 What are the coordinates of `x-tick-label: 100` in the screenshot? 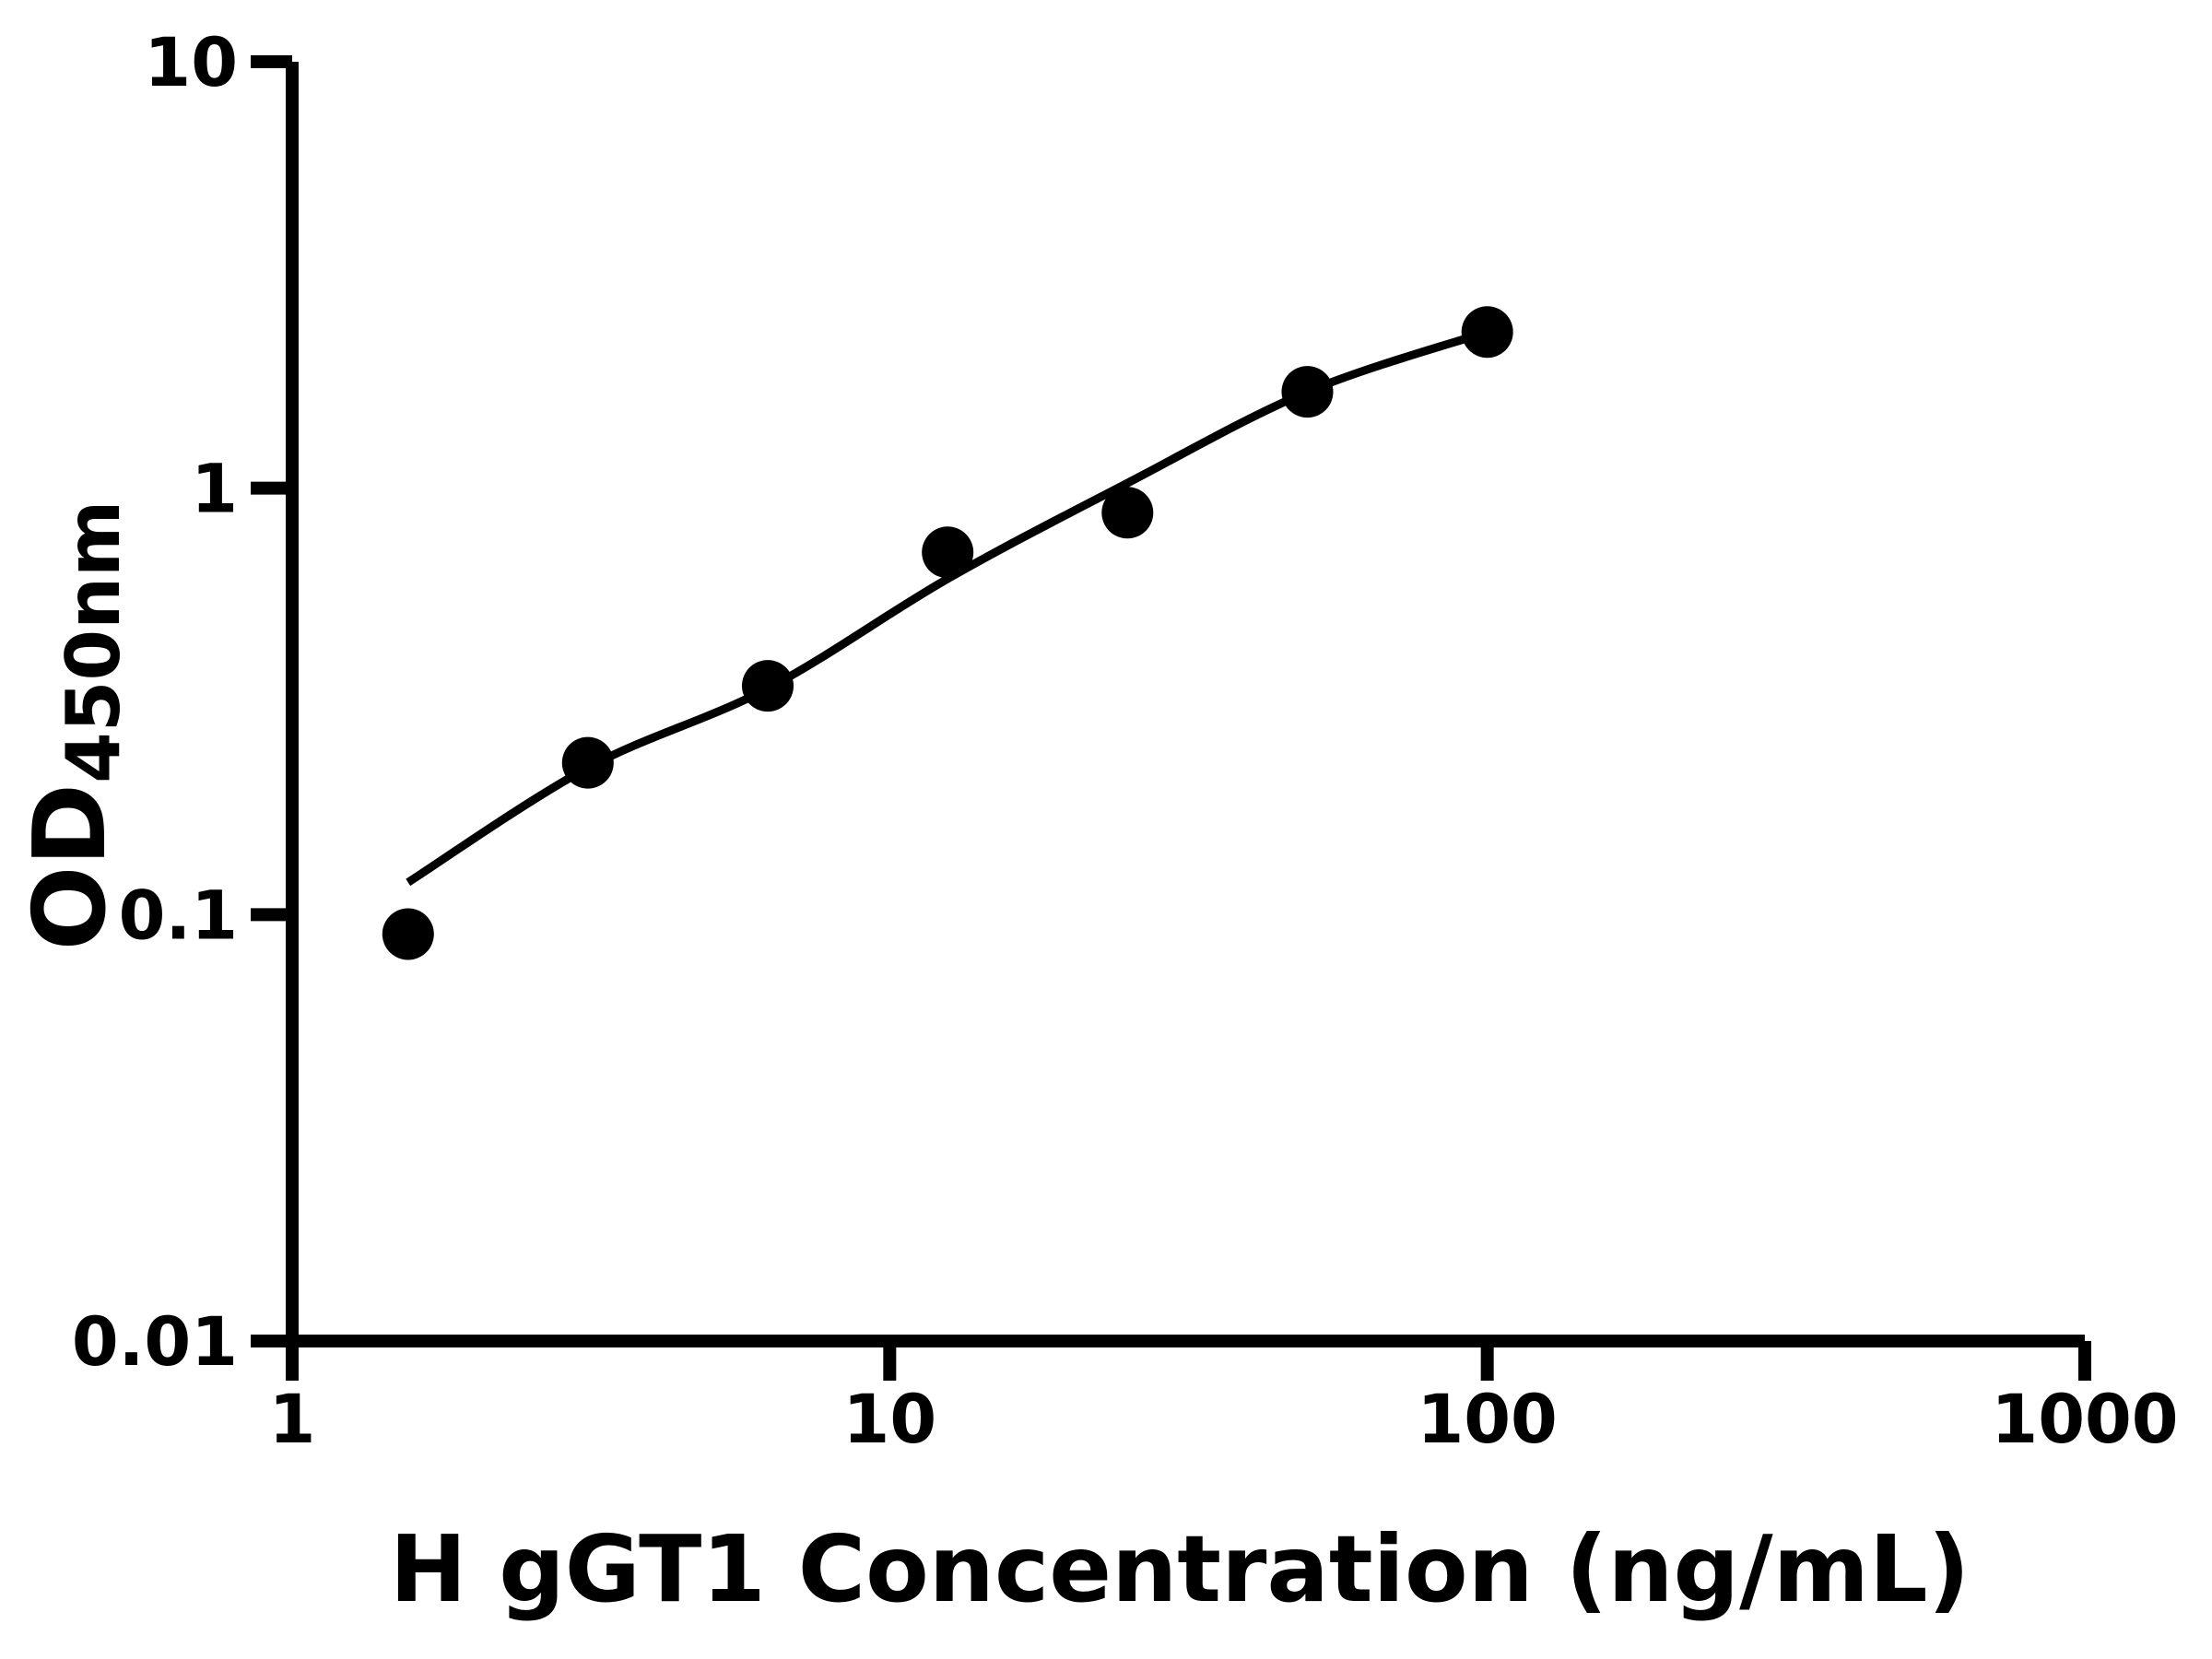 It's located at (1487, 1420).